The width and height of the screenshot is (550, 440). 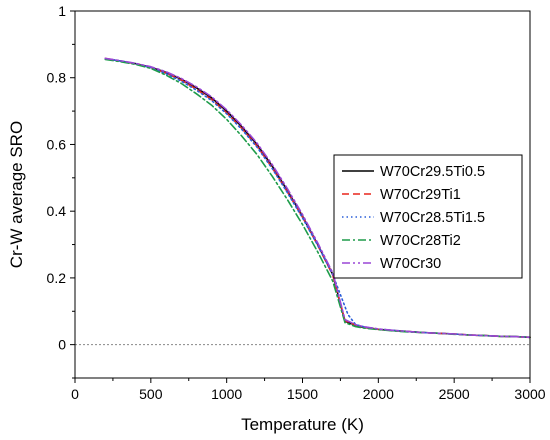 I want to click on x-tick-label: 1500, so click(x=302, y=394).